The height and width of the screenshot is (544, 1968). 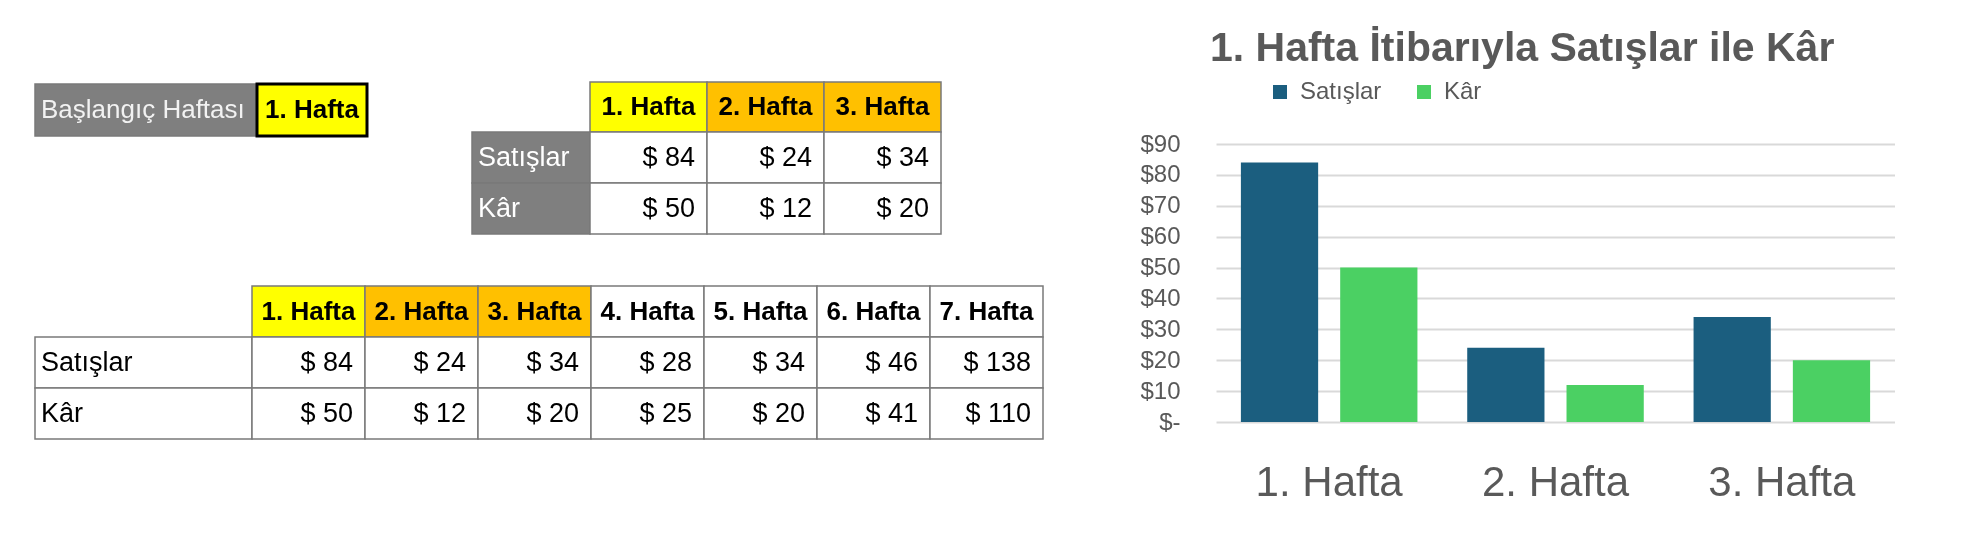 What do you see at coordinates (1160, 390) in the screenshot?
I see `y-tick-label: $10` at bounding box center [1160, 390].